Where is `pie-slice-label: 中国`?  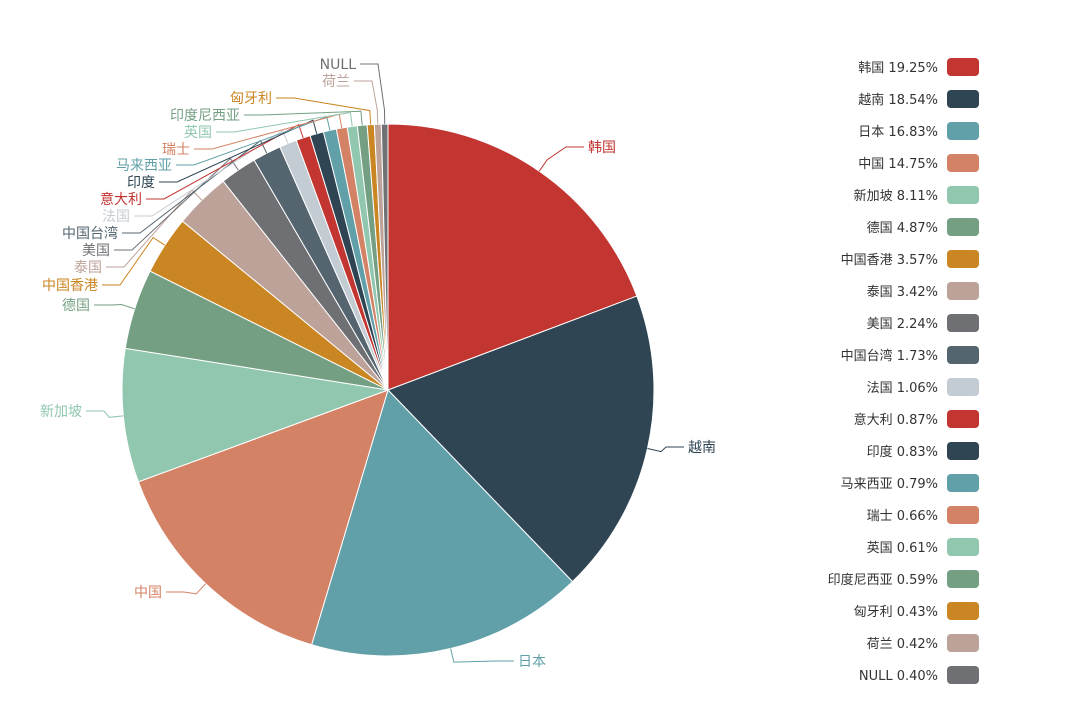 pie-slice-label: 中国 is located at coordinates (148, 593).